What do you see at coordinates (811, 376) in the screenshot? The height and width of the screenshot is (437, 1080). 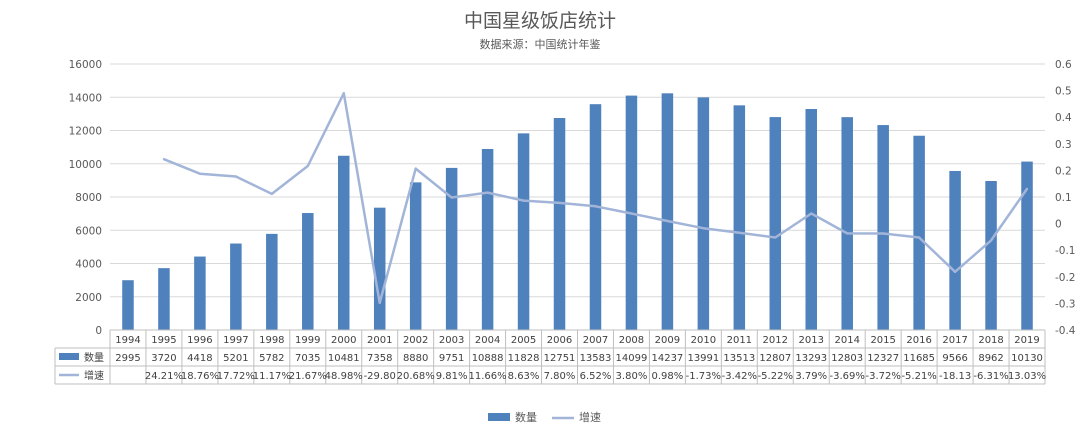 I see `line-data-label: 3.79%` at bounding box center [811, 376].